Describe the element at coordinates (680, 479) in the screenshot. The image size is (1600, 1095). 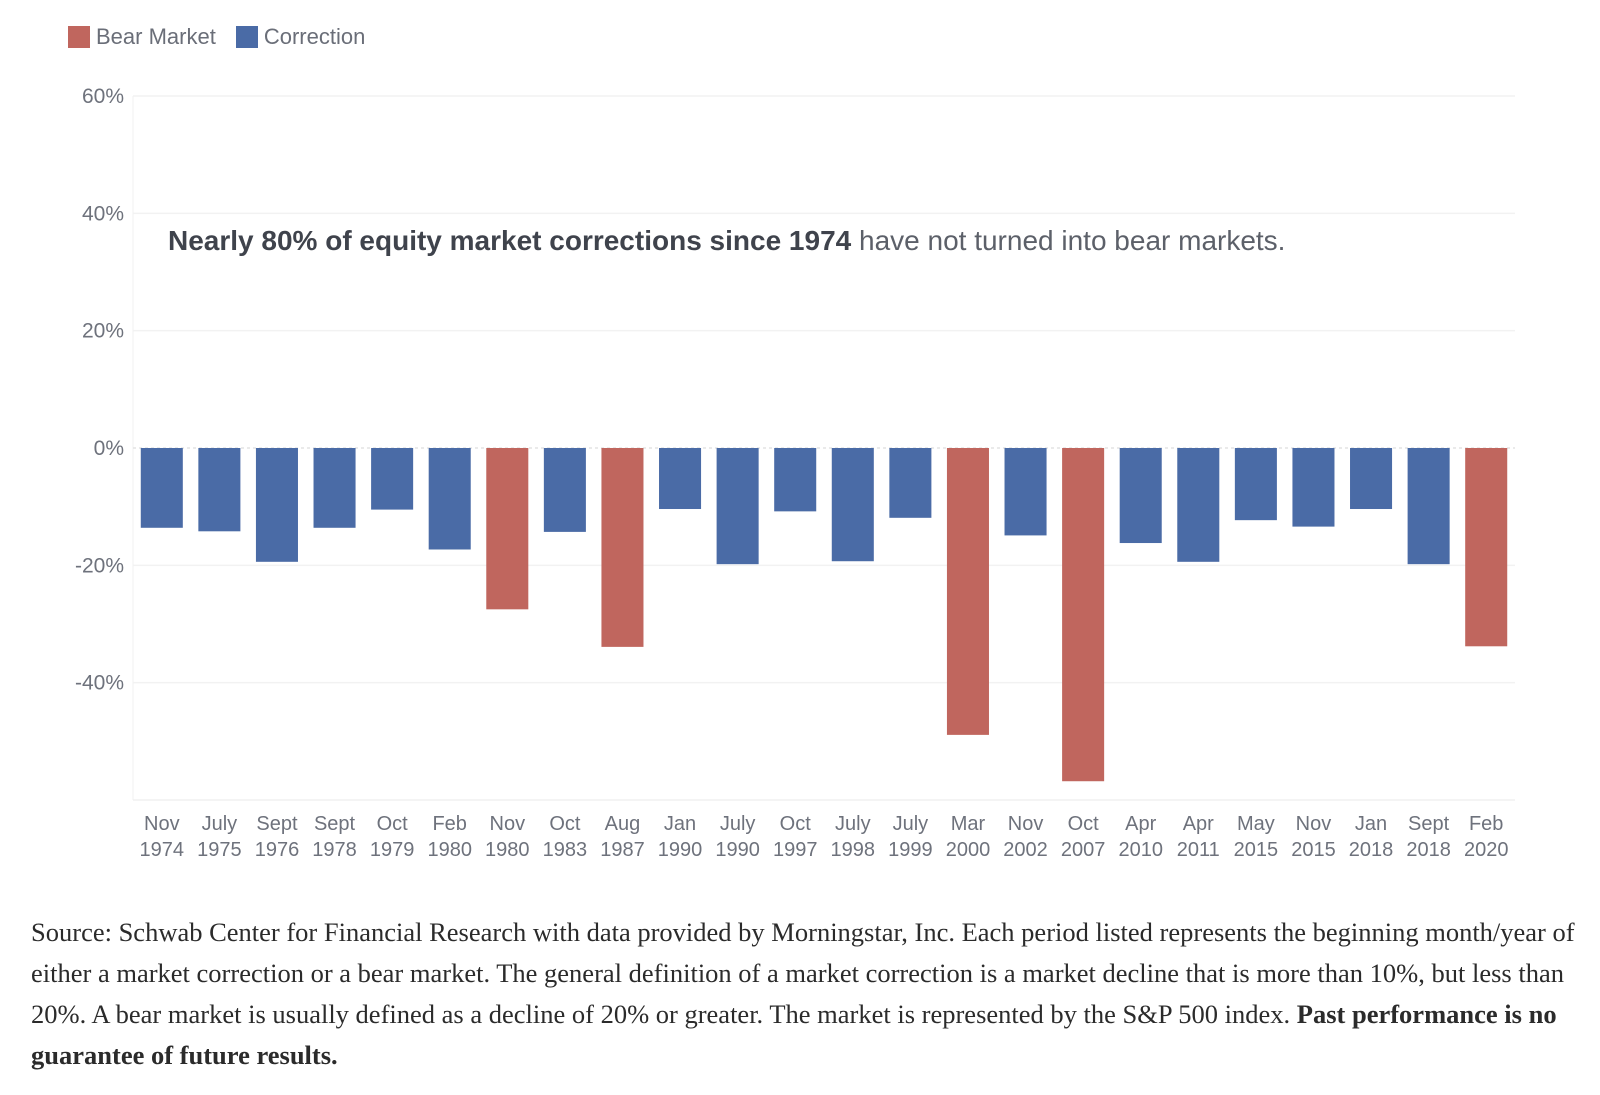
I see `bar-jan-1990` at that location.